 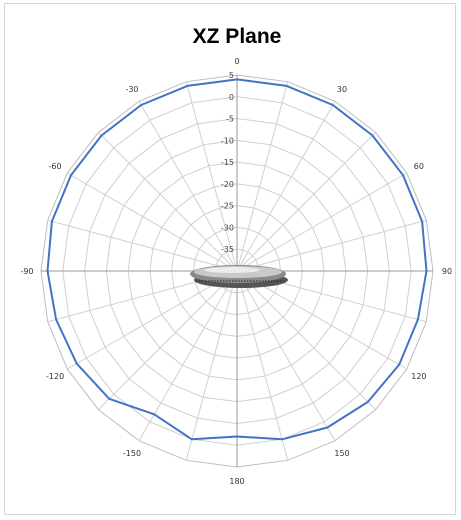 I want to click on angle-tick-label: 60, so click(x=419, y=166).